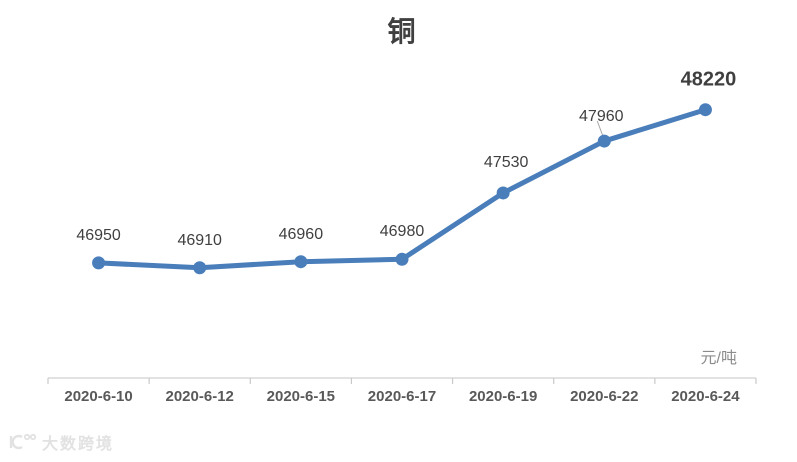  What do you see at coordinates (506, 162) in the screenshot?
I see `data-label: 47530` at bounding box center [506, 162].